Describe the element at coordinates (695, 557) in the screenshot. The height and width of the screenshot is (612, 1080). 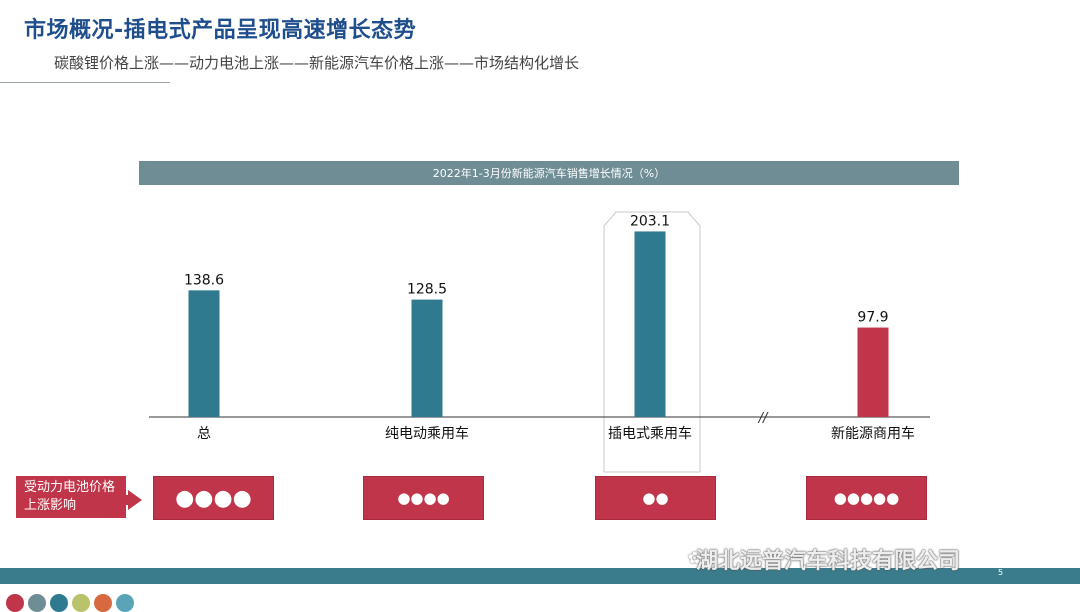
I see `wechat-icon: ✿` at that location.